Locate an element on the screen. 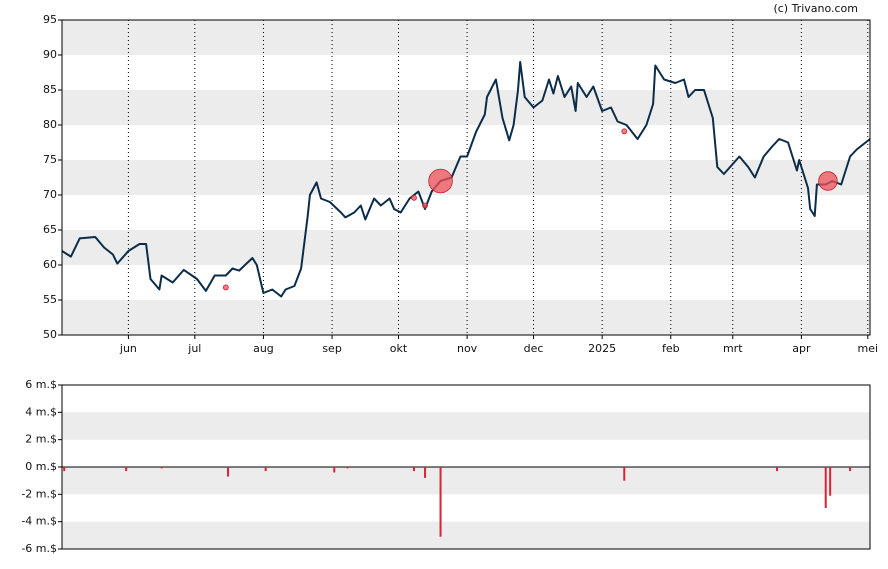 The image size is (888, 569). y-tick-label: 55 is located at coordinates (50, 299).